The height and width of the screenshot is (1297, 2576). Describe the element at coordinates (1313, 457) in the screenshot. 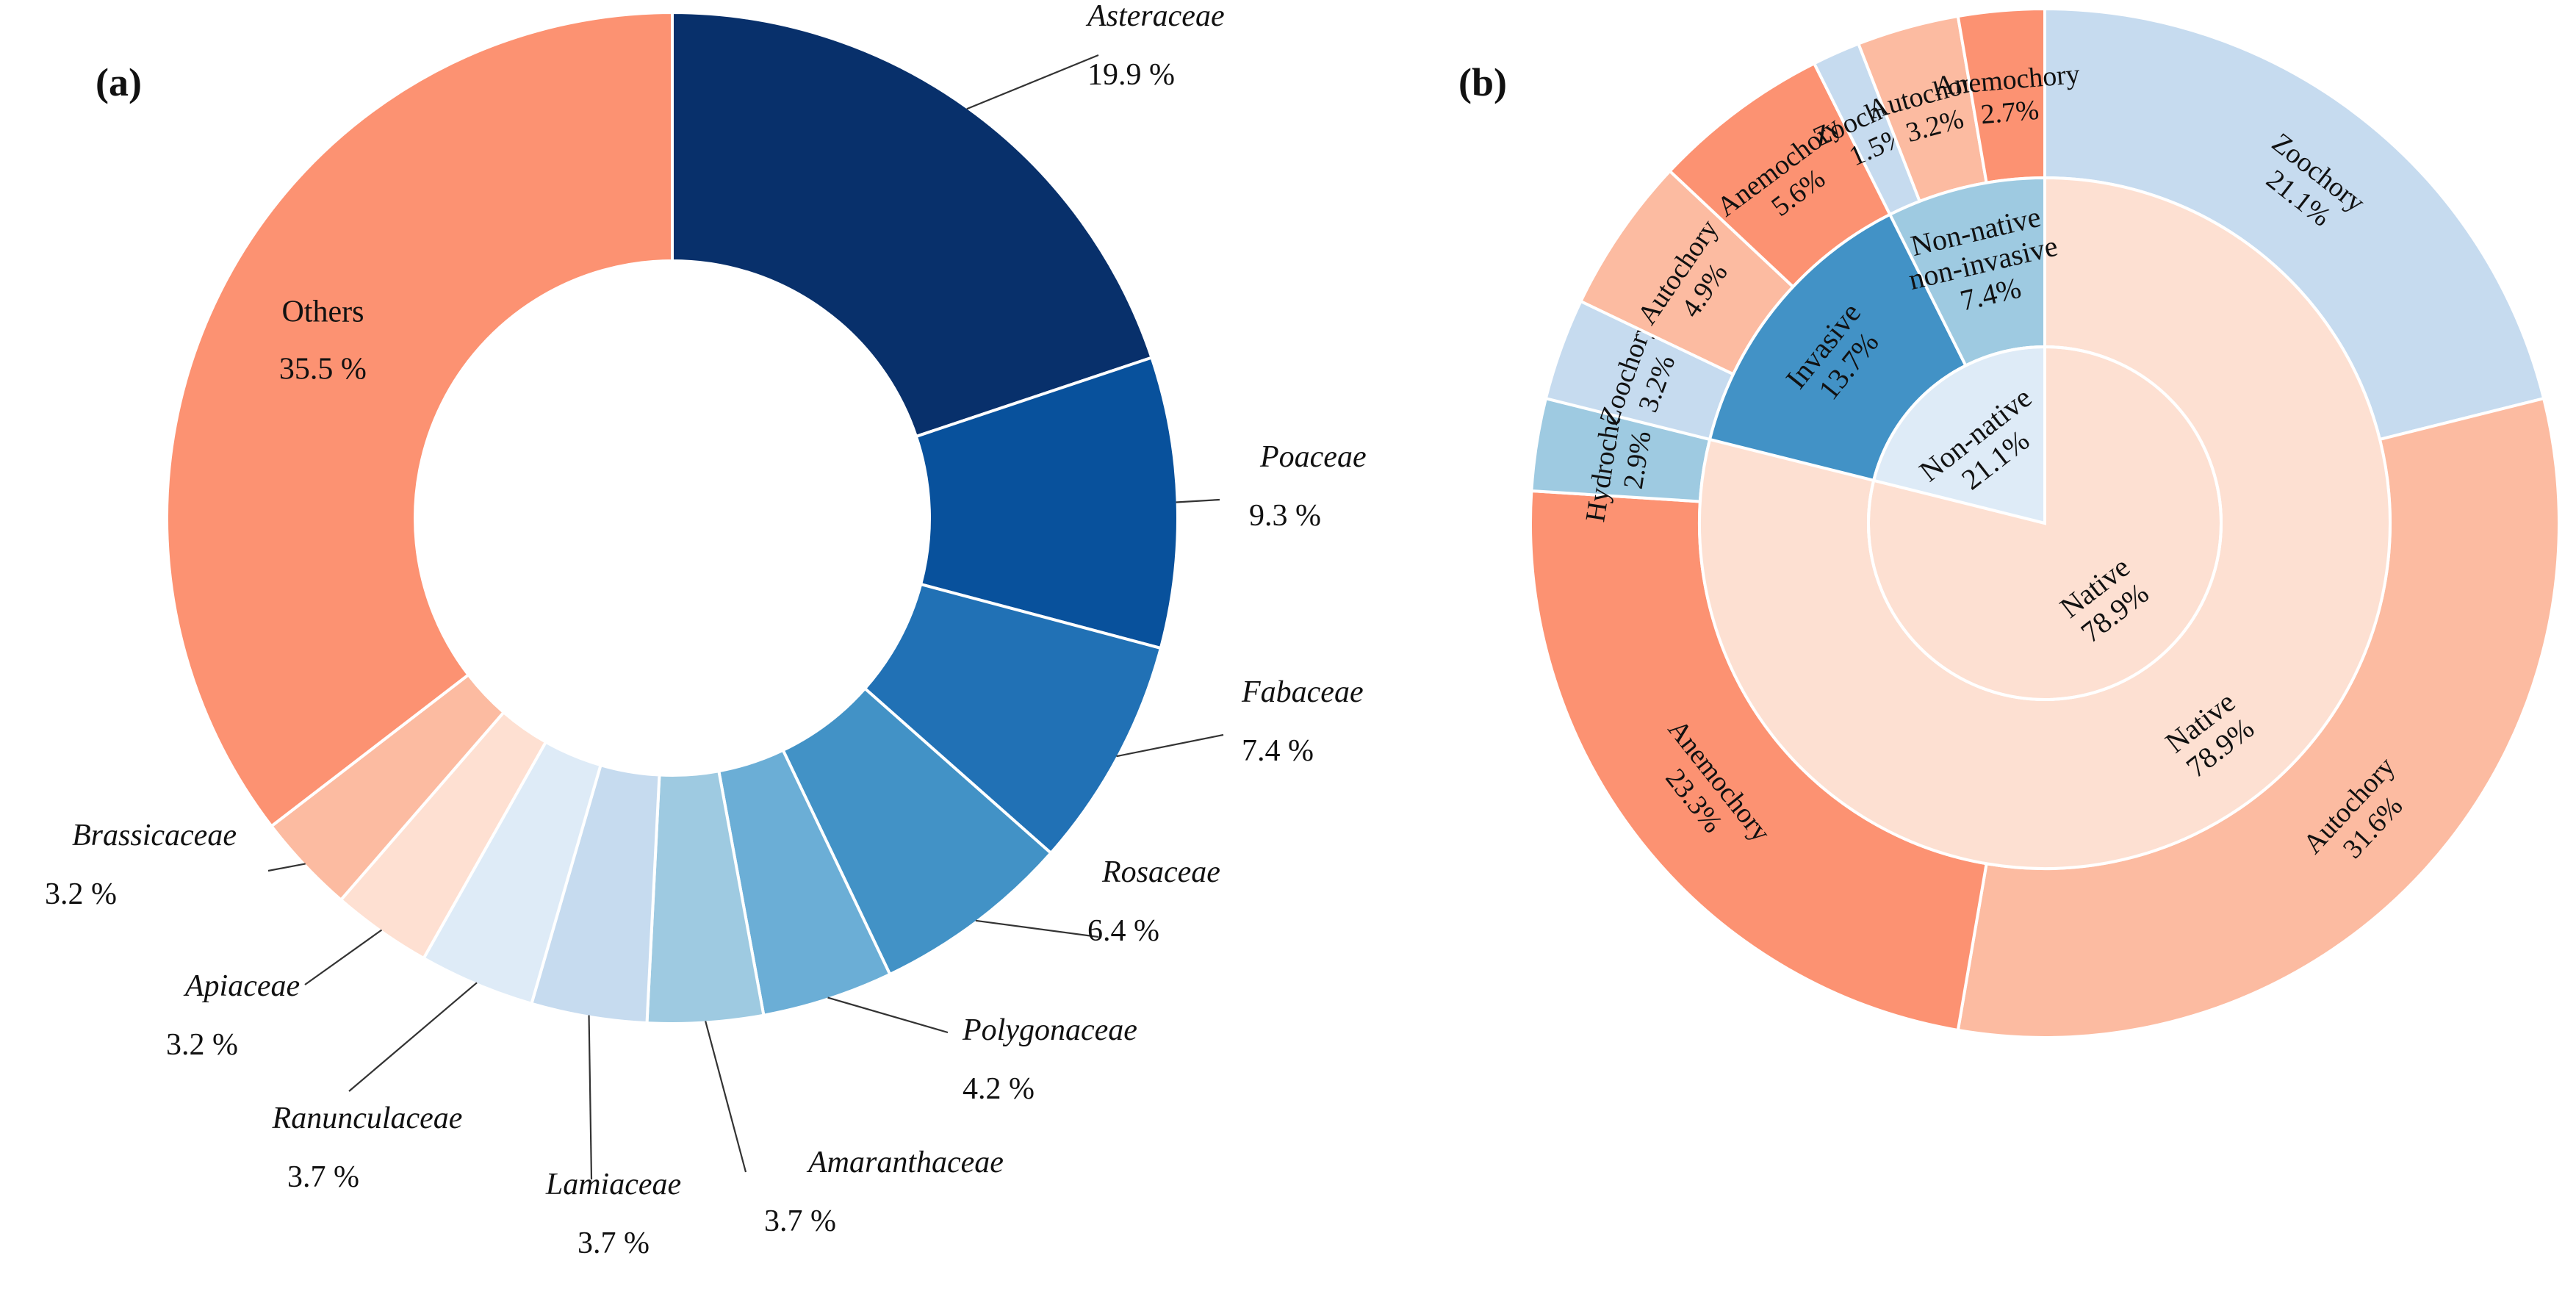

I see `category-label-poaceae: Poaceae` at that location.